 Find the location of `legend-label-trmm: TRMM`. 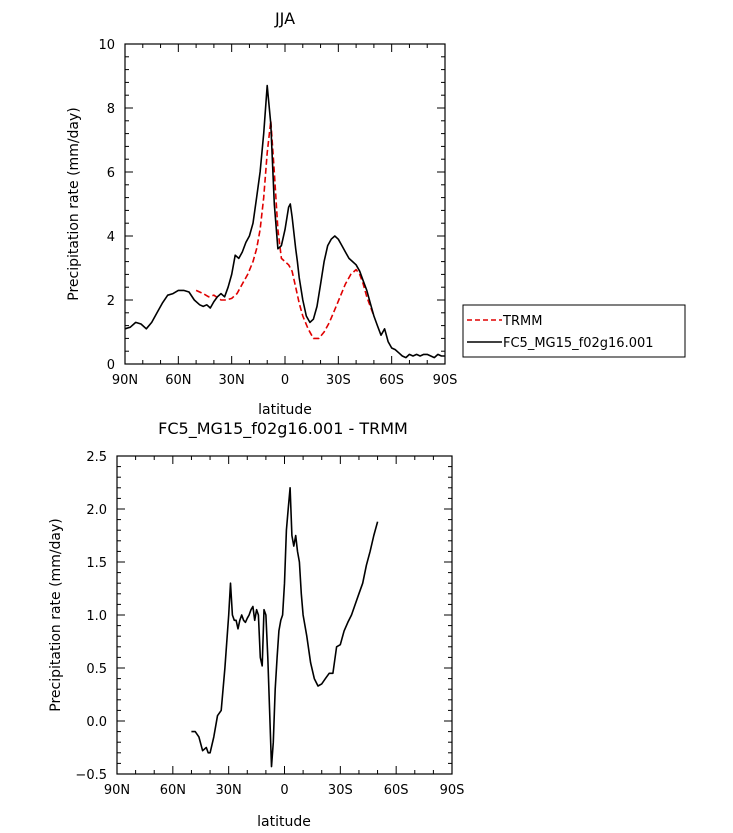

legend-label-trmm: TRMM is located at coordinates (522, 321).